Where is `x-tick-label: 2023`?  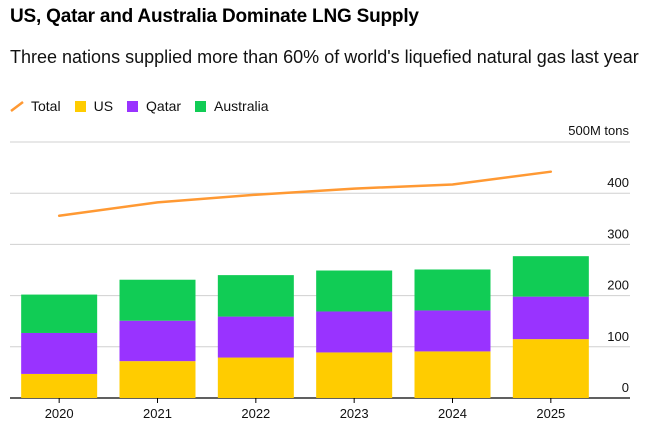 x-tick-label: 2023 is located at coordinates (354, 413).